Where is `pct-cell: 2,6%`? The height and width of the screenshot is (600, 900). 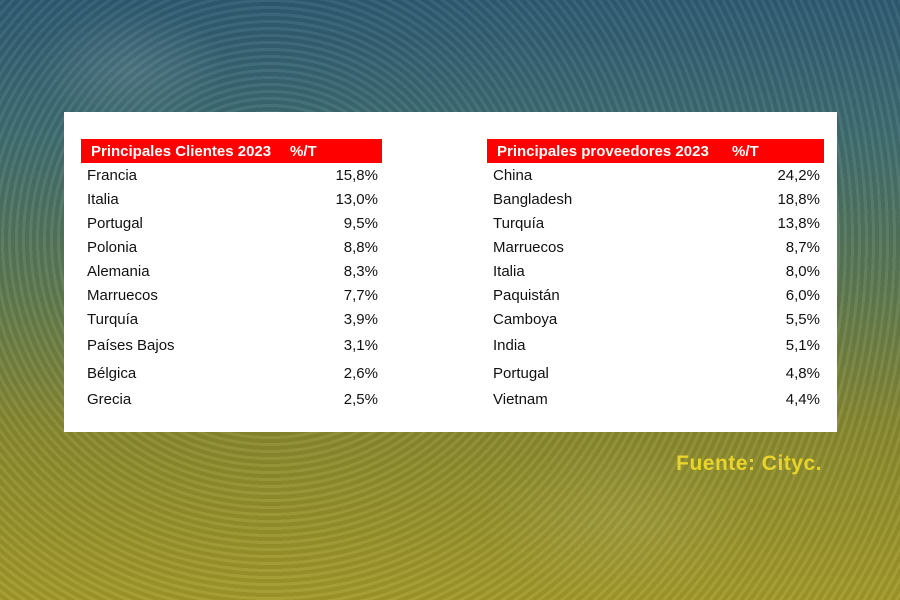 pct-cell: 2,6% is located at coordinates (360, 373).